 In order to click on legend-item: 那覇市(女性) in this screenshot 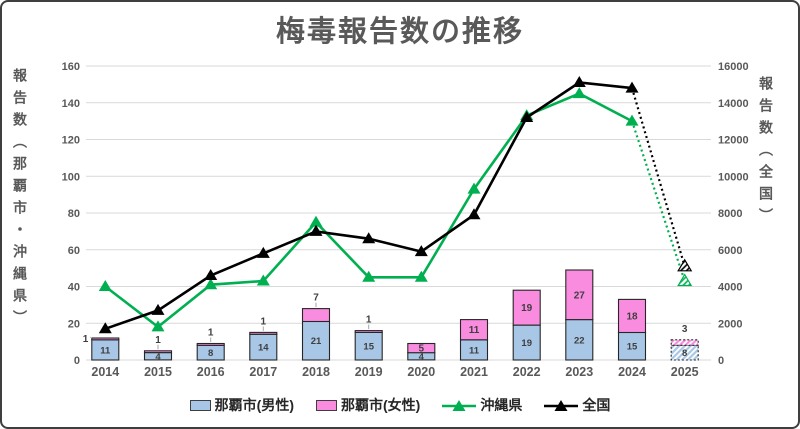, I will do `click(368, 405)`.